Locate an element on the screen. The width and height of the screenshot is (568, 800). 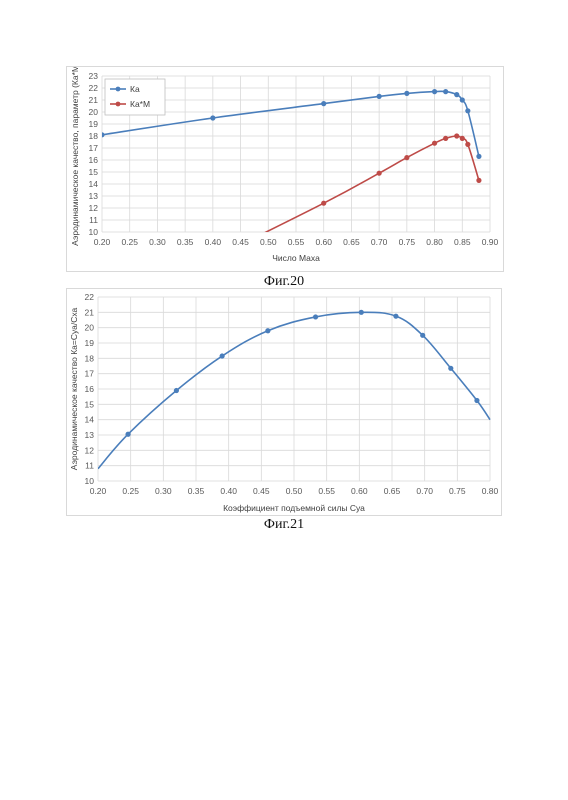
x-tick-label: 0.25 is located at coordinates (129, 242).